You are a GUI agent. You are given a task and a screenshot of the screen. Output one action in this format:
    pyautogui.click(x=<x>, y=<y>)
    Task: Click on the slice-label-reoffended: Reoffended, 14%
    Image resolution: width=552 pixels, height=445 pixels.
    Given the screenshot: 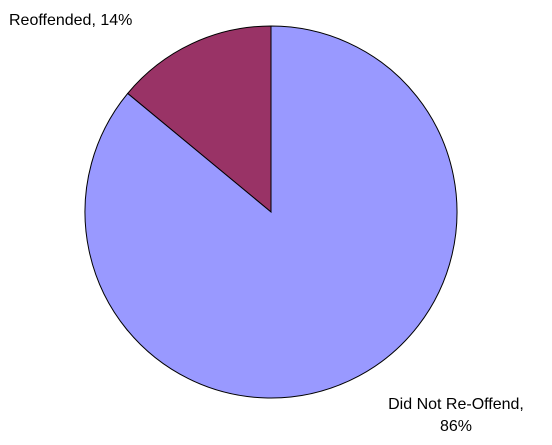 What is the action you would take?
    pyautogui.click(x=70, y=20)
    